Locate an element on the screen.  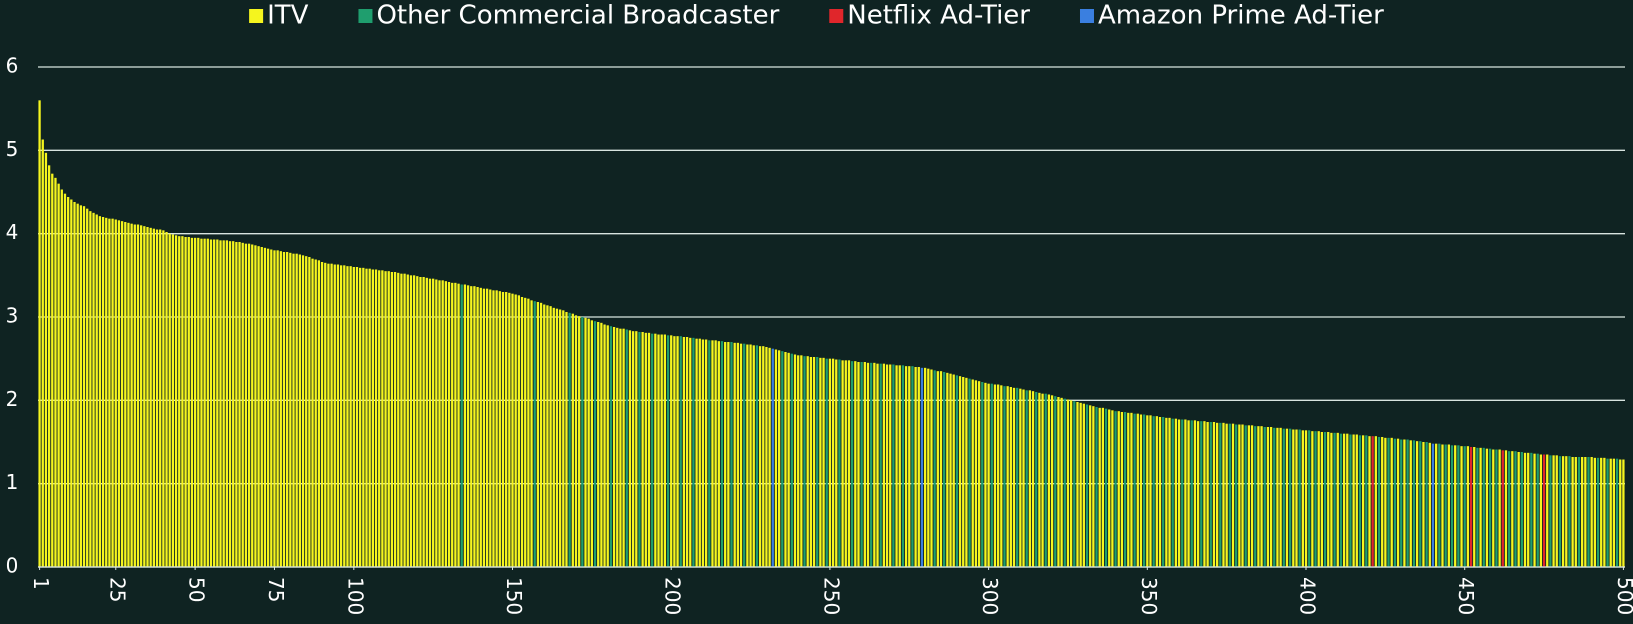
x-tick-label: 350 is located at coordinates (1149, 596).